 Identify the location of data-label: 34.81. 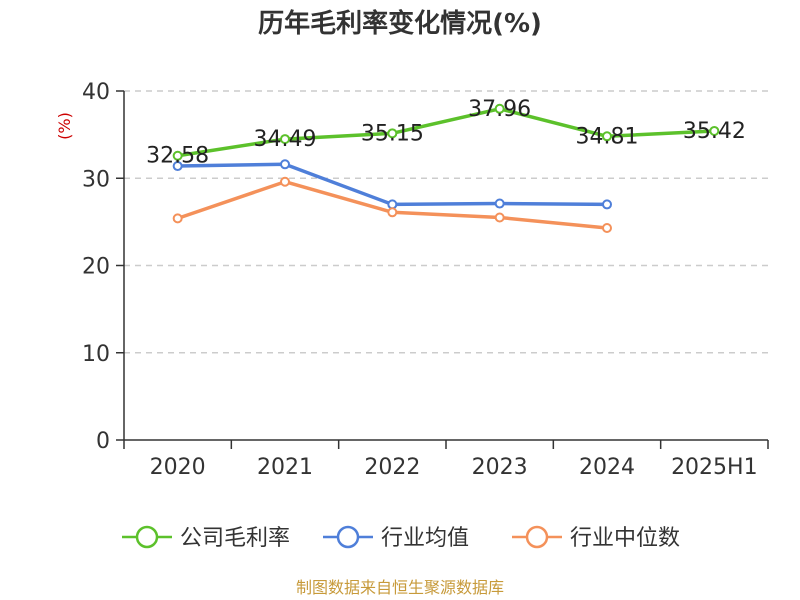
(607, 136).